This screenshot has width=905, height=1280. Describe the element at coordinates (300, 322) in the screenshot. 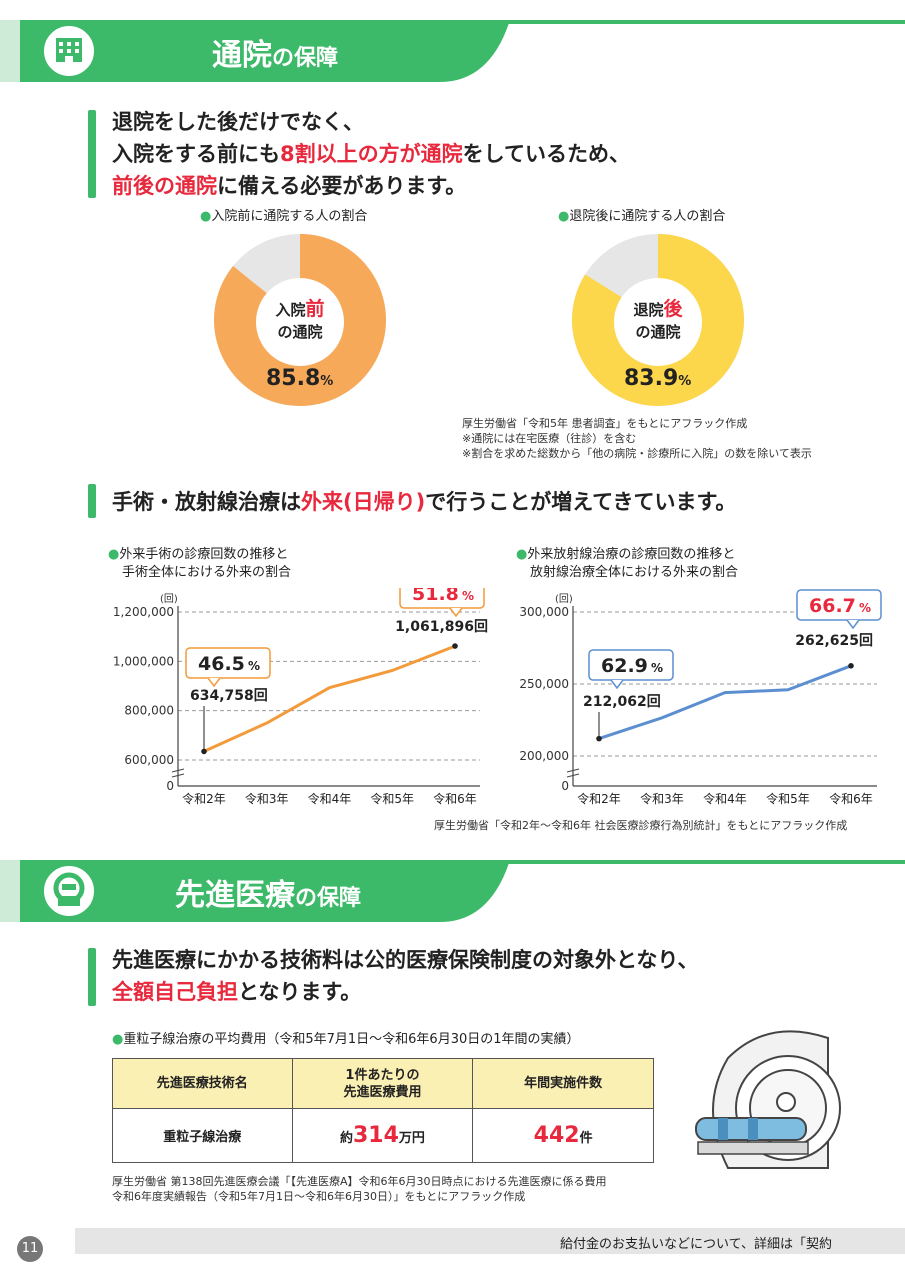

I see `donut-center-label: 入院前 の通院` at that location.